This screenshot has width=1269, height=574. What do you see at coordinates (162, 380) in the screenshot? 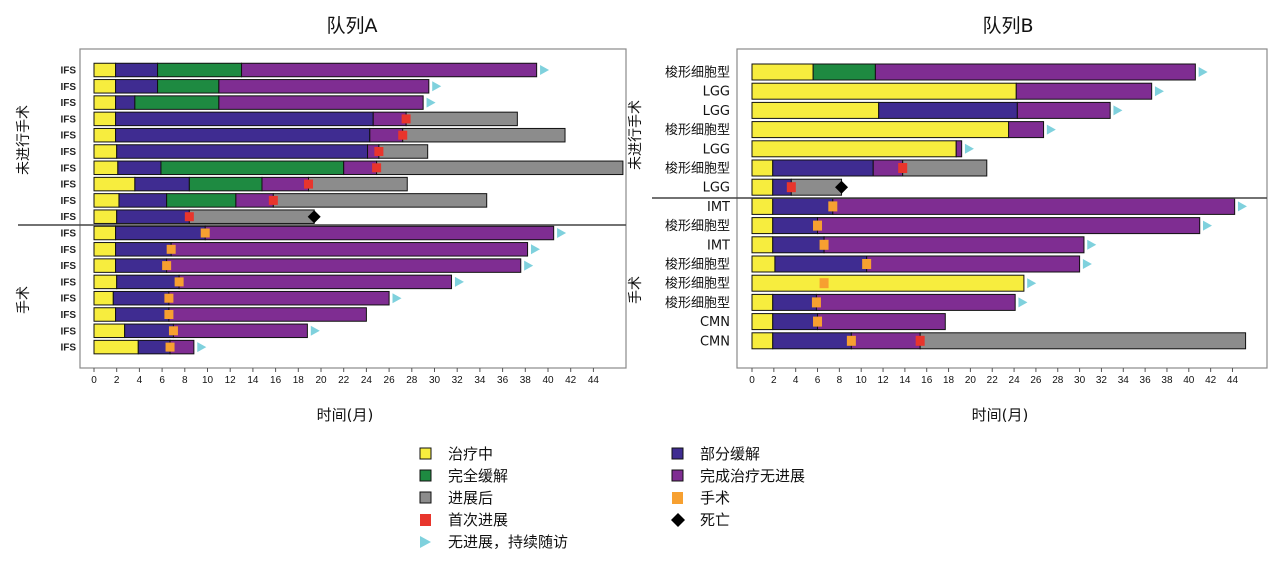
I see `x-tick-label: 6` at bounding box center [162, 380].